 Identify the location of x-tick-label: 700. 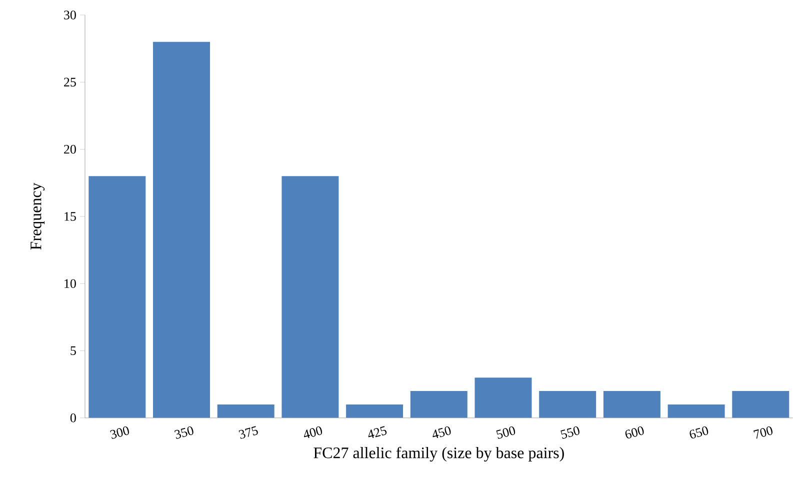
(763, 432).